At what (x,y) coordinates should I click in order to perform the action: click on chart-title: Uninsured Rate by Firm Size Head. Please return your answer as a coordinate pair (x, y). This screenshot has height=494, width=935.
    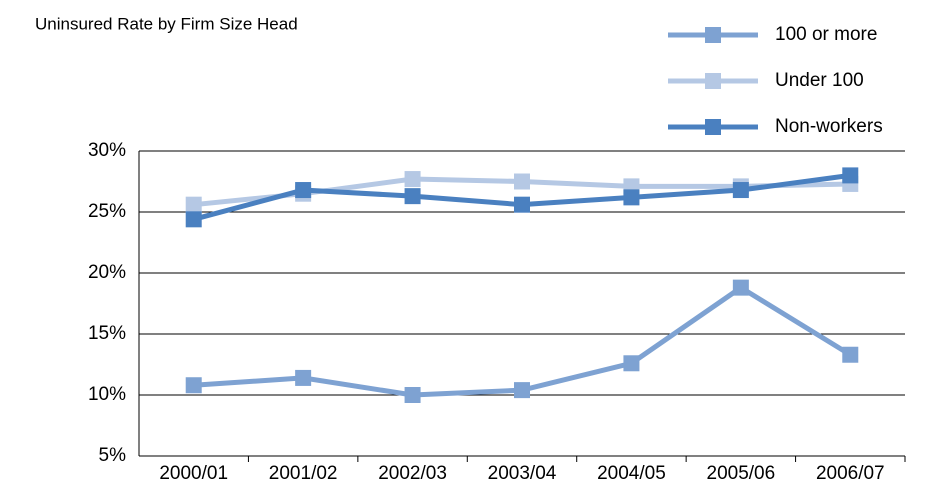
    Looking at the image, I should click on (166, 23).